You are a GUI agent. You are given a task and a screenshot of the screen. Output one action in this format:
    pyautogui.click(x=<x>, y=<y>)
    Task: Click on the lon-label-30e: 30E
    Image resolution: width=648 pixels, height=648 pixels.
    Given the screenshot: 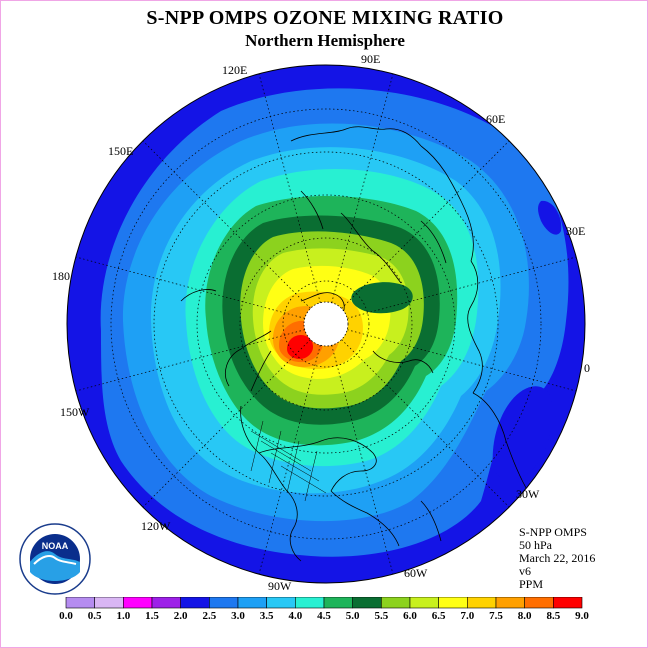 What is the action you would take?
    pyautogui.click(x=576, y=231)
    